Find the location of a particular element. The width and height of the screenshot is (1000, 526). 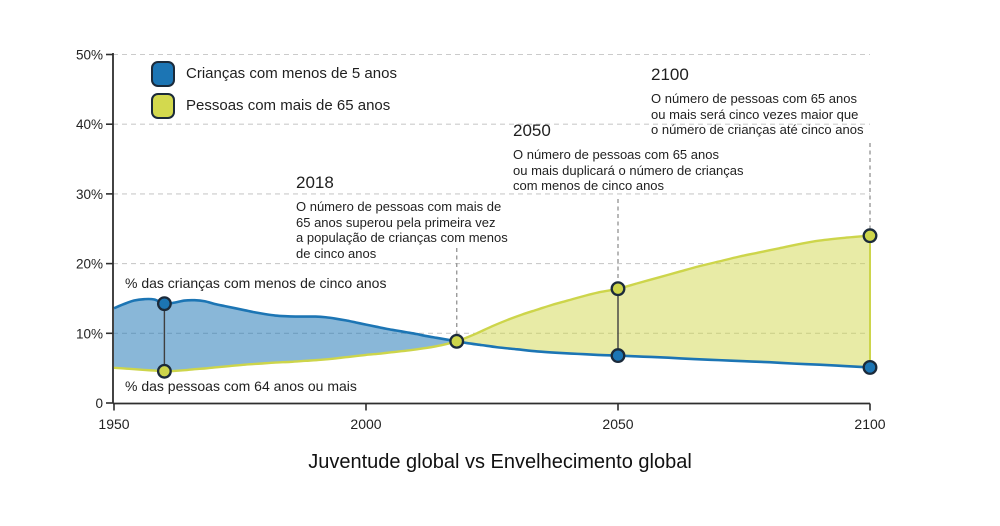

x-tick-label: 2000 is located at coordinates (365, 424).